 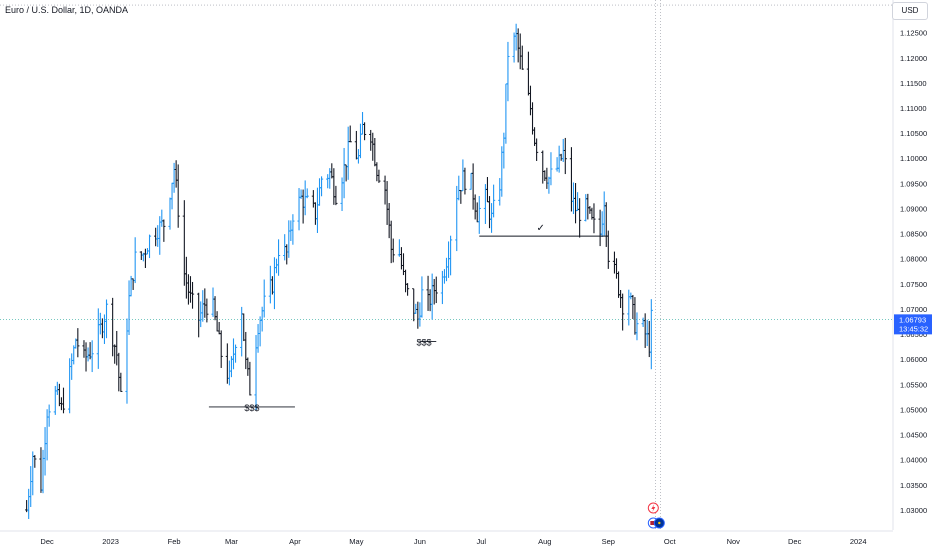 What do you see at coordinates (653, 523) in the screenshot?
I see `us-flag-fill` at bounding box center [653, 523].